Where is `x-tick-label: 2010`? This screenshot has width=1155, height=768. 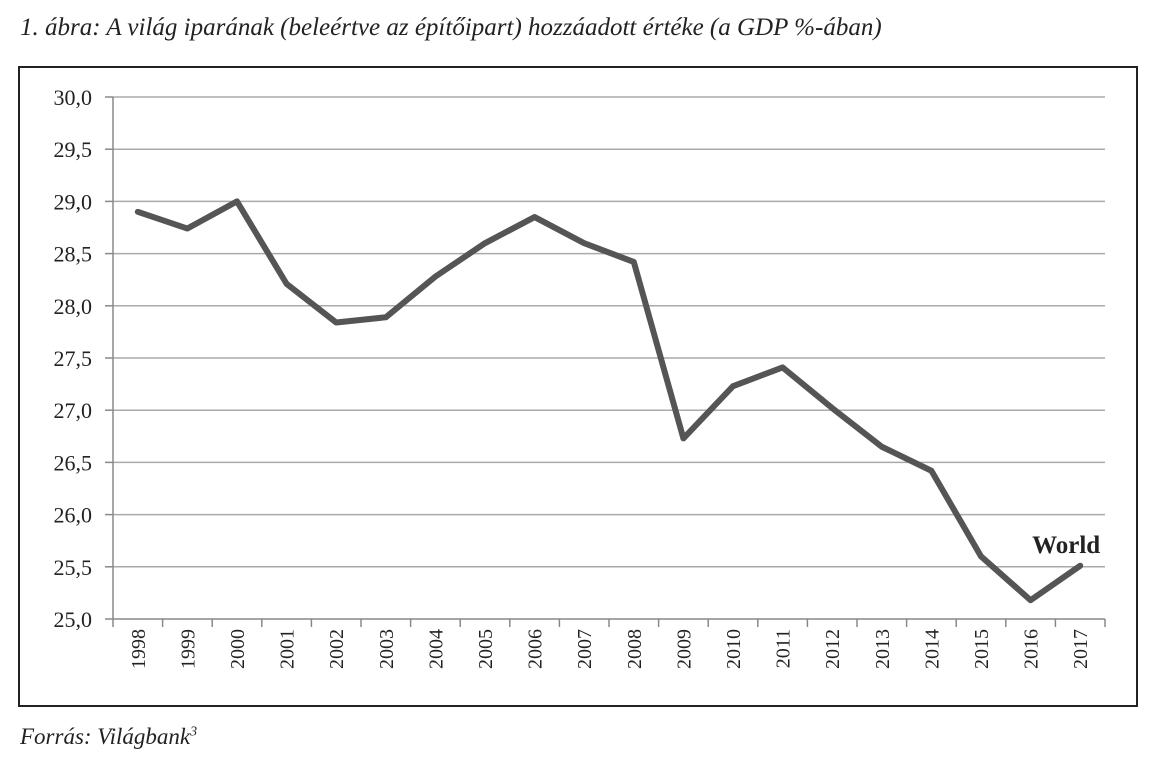
x-tick-label: 2010 is located at coordinates (734, 649).